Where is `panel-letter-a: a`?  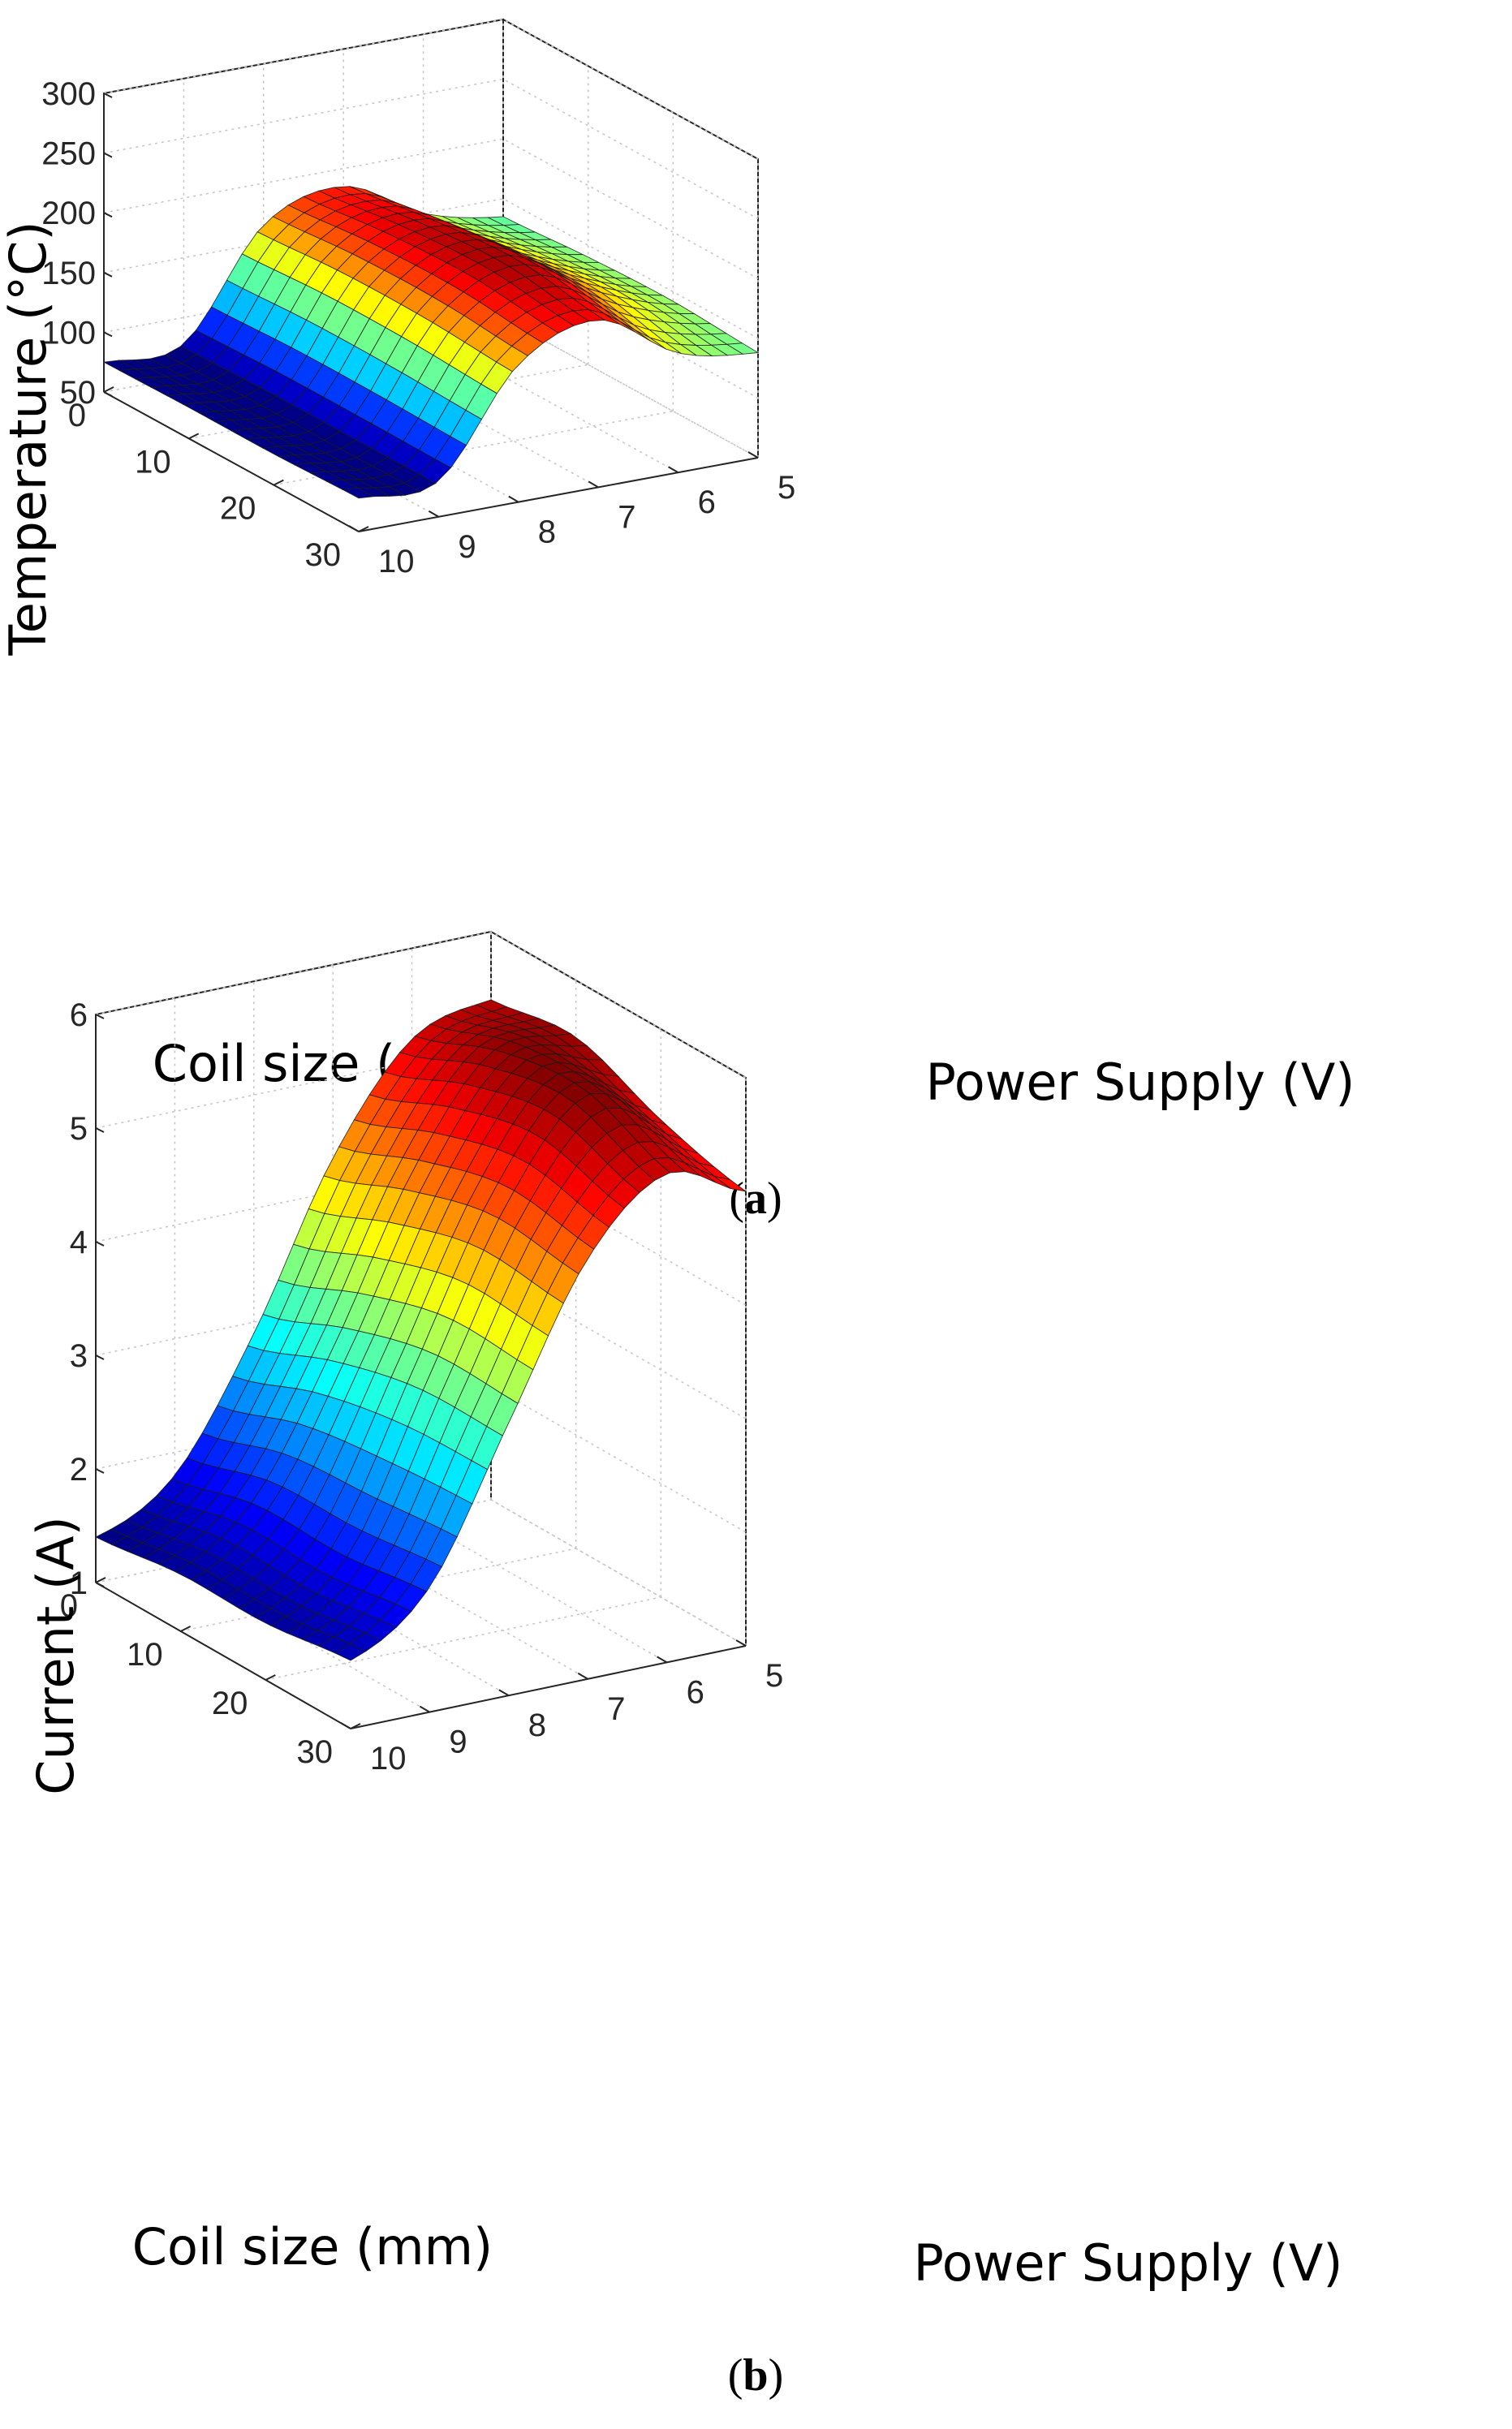
panel-letter-a: a is located at coordinates (756, 1199).